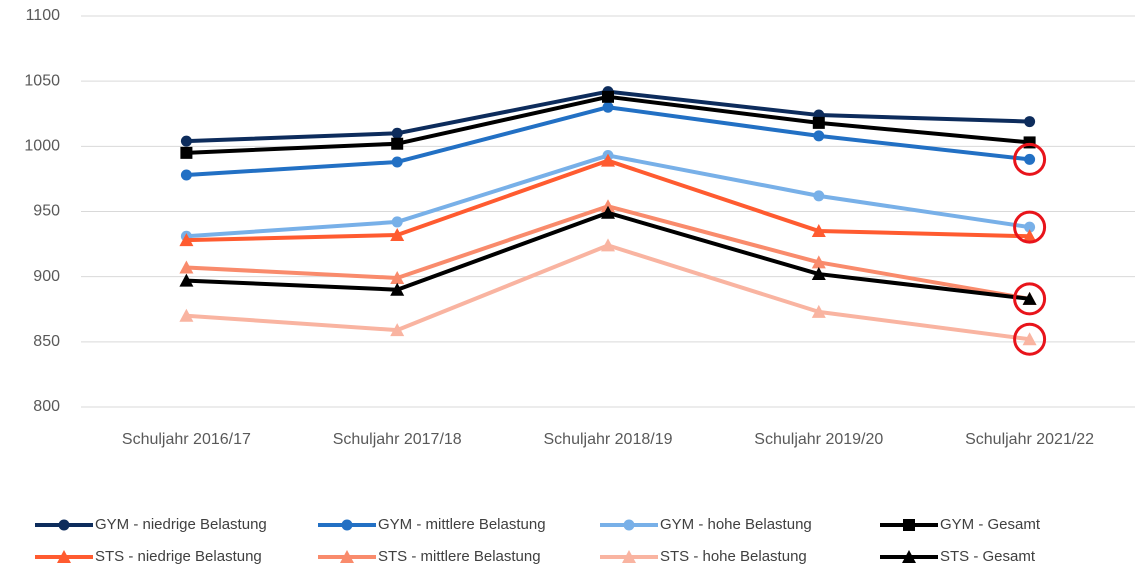 This screenshot has height=575, width=1138. What do you see at coordinates (42, 80) in the screenshot?
I see `y-tick-label: 1050` at bounding box center [42, 80].